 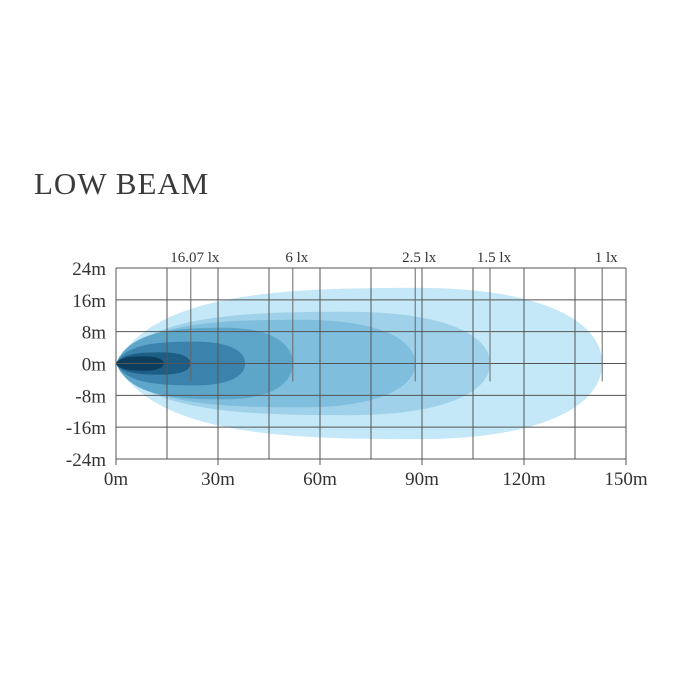 I want to click on y-tick-label: 8m, so click(x=94, y=333).